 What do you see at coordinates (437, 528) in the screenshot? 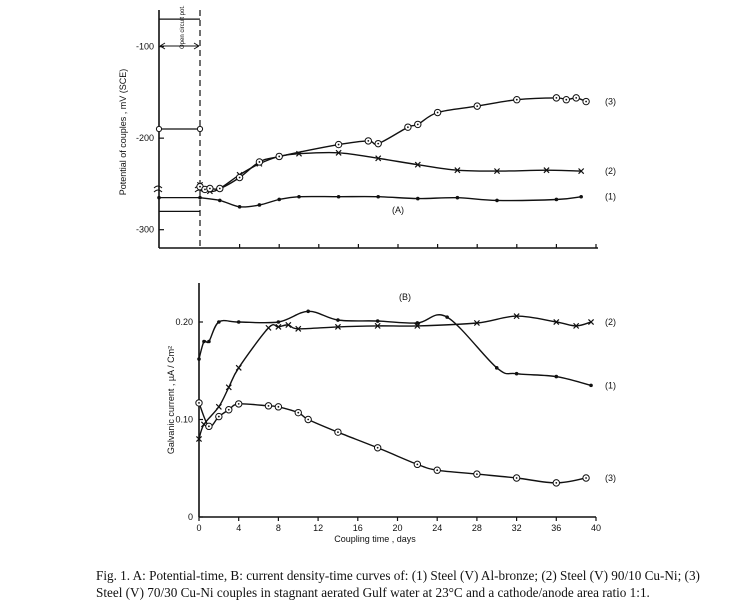
I see `panel-b-x-tick-label: 24` at bounding box center [437, 528].